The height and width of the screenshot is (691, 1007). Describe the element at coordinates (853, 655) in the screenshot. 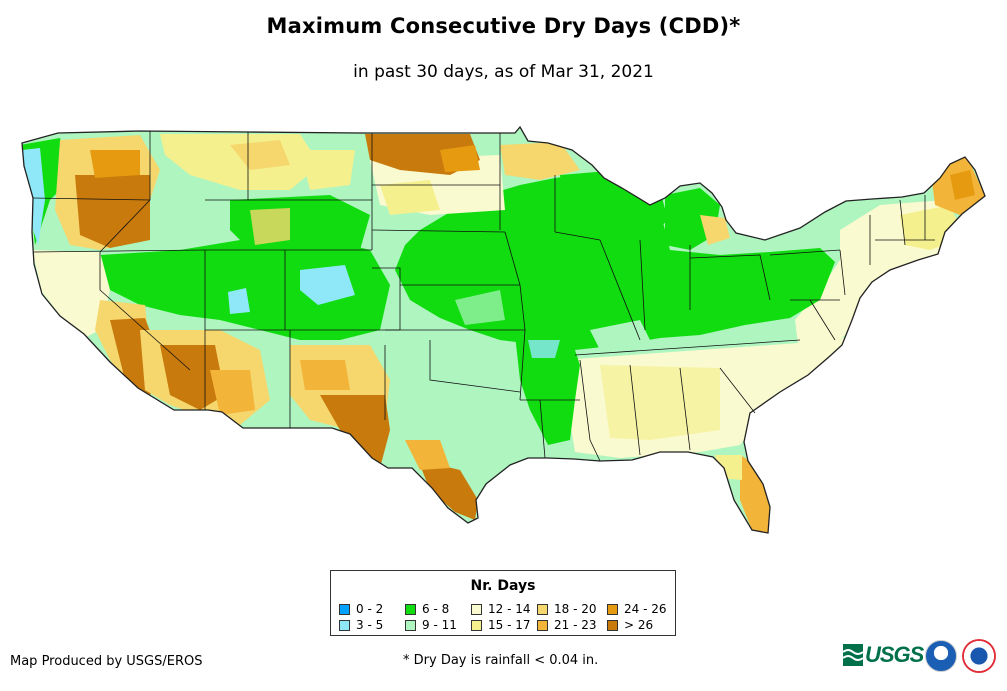

I see `usgs-wave-icon` at that location.